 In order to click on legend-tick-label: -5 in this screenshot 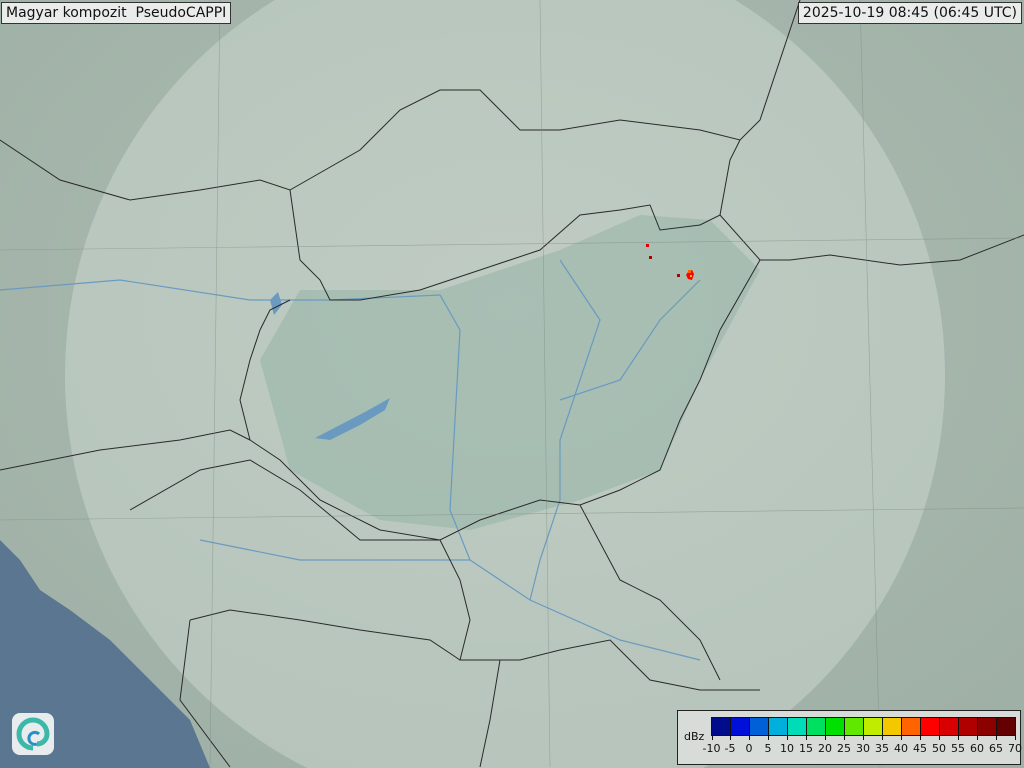, I will do `click(730, 748)`.